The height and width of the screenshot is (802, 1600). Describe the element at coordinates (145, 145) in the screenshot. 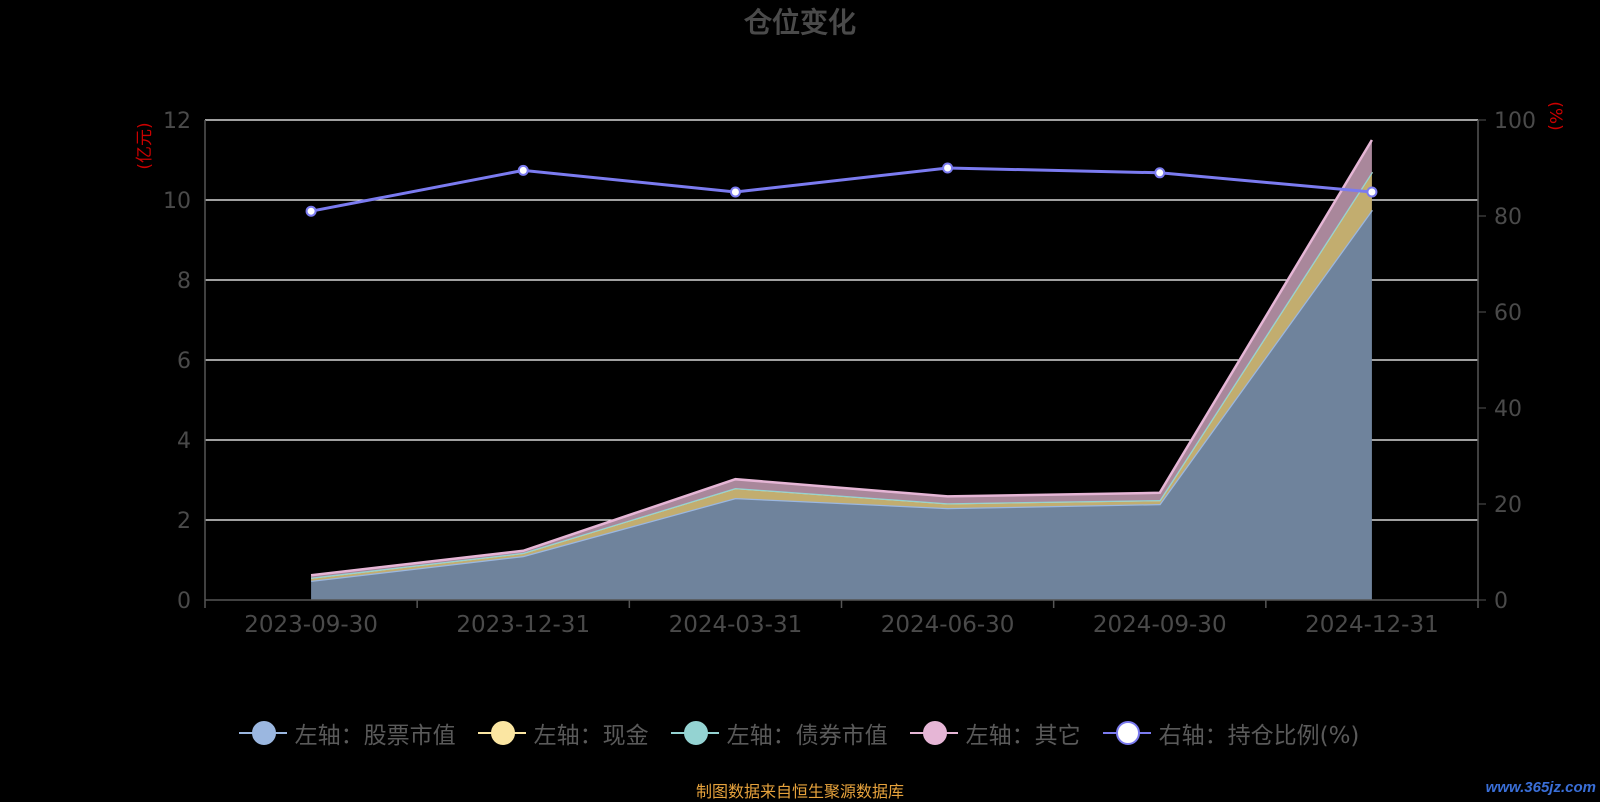

I see `left-axis-unit-label: (亿元)` at that location.